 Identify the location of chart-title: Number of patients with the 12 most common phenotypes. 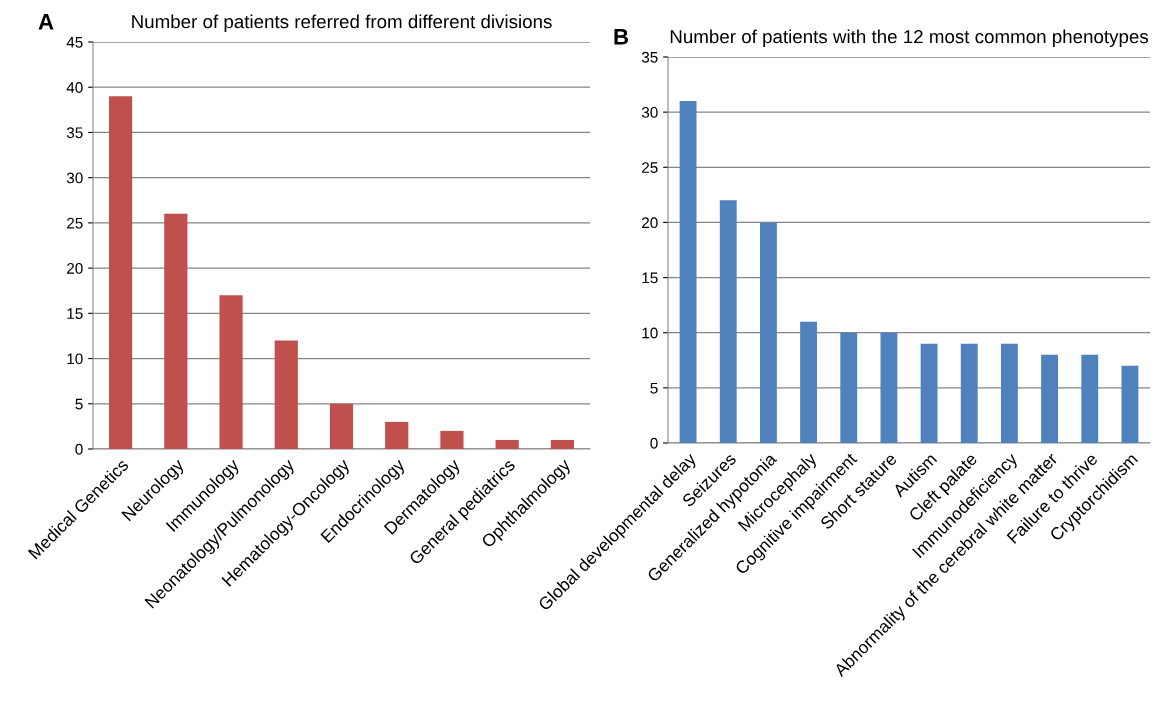
(909, 38).